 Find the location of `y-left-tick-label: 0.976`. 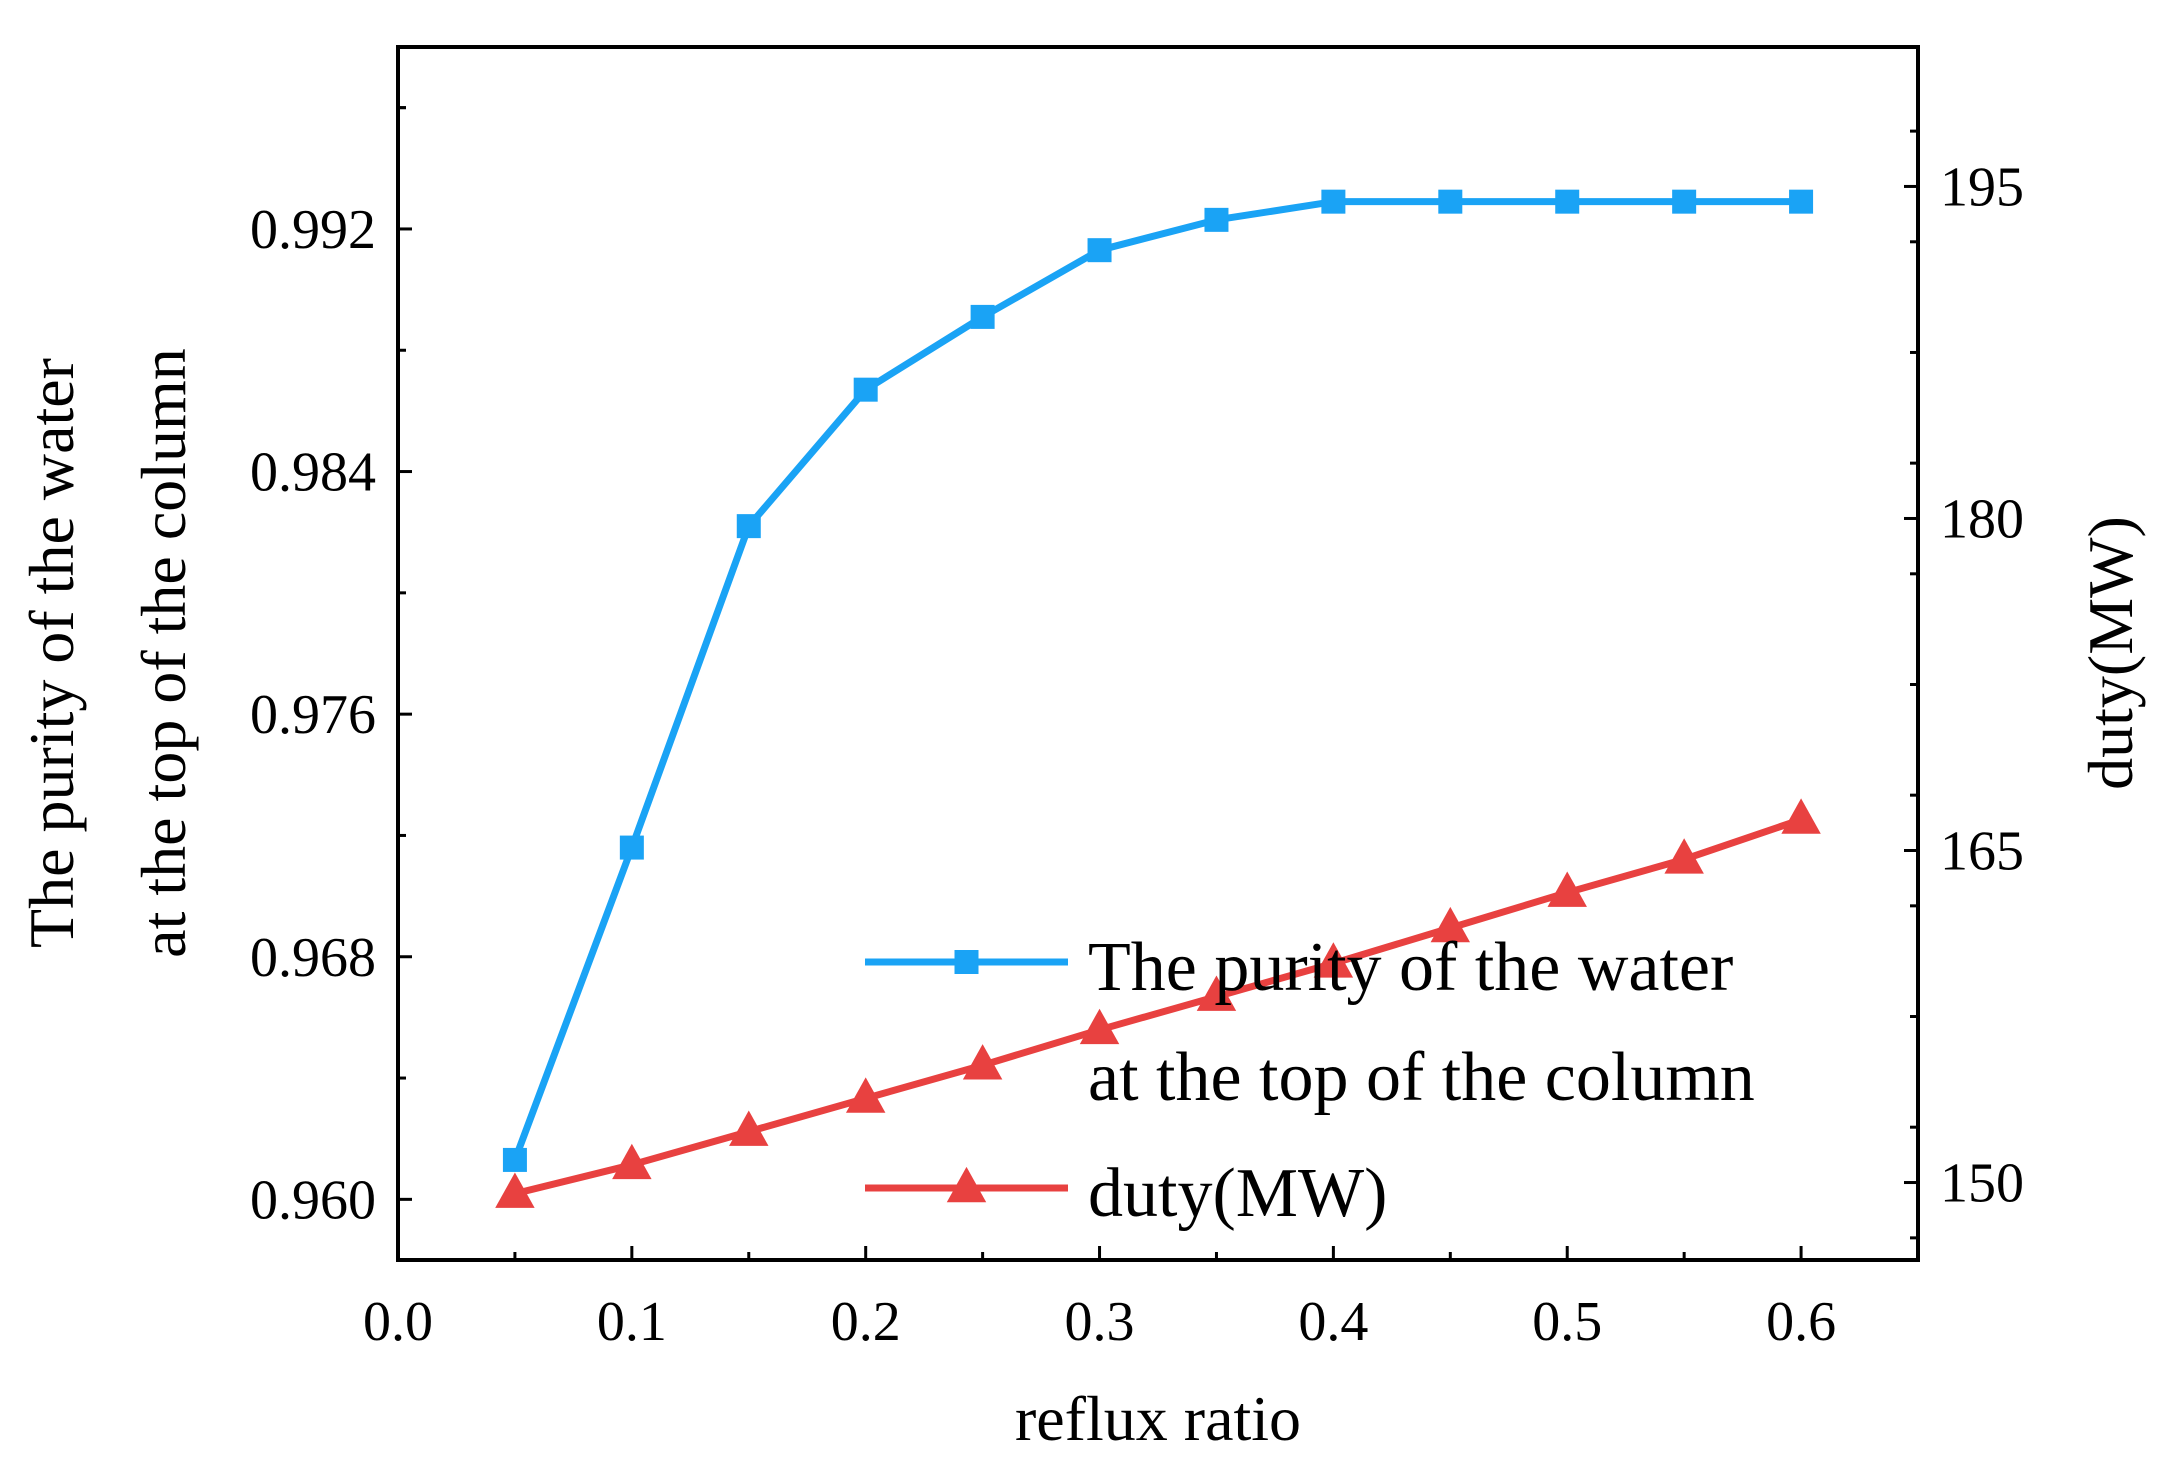

y-left-tick-label: 0.976 is located at coordinates (313, 715).